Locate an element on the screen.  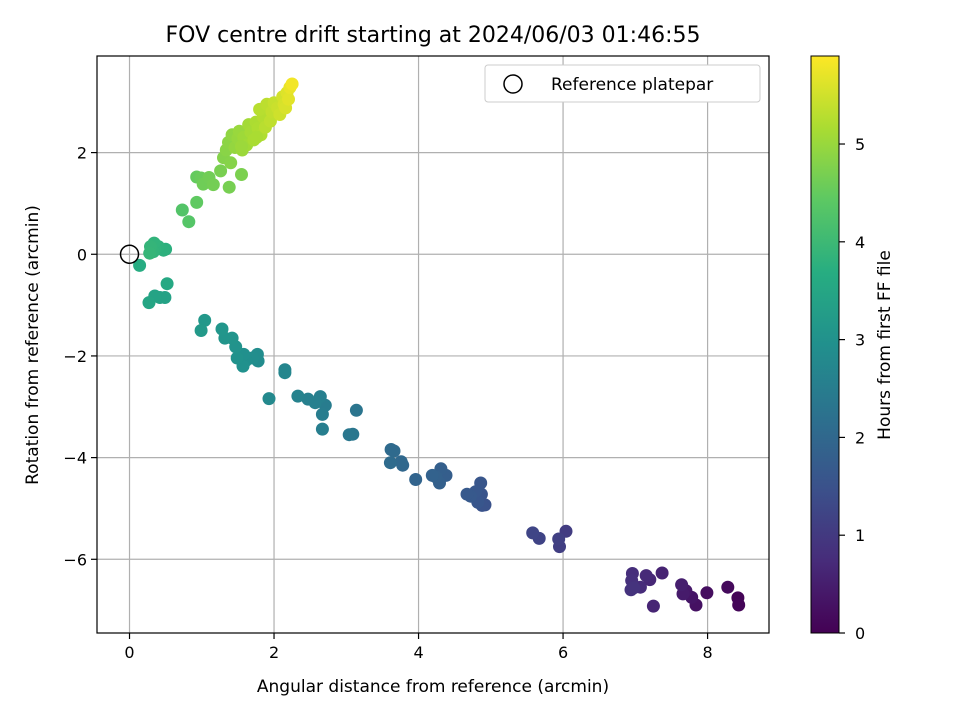
y-tick-label: −4 is located at coordinates (75, 458).